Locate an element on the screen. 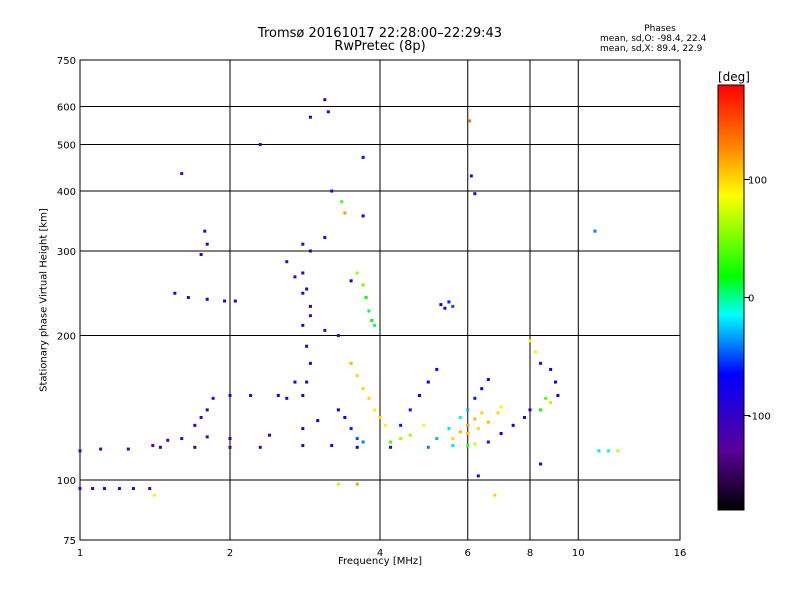  y-tick-label: 750 is located at coordinates (66, 61).